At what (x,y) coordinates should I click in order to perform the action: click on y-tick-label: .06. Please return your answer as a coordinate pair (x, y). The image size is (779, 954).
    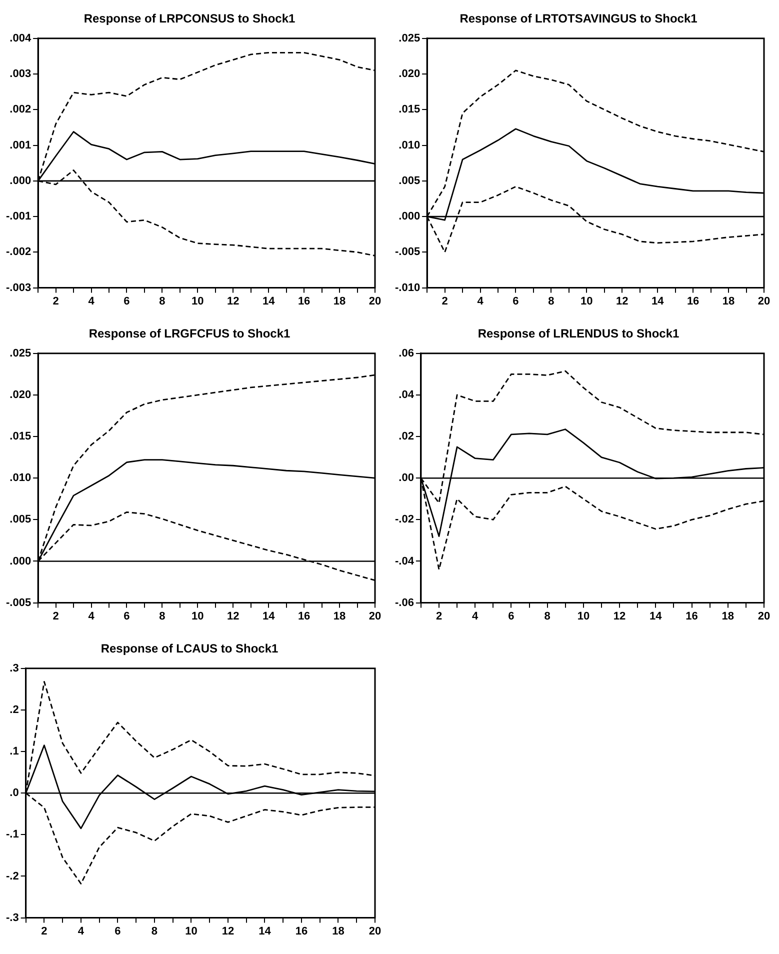
    Looking at the image, I should click on (406, 353).